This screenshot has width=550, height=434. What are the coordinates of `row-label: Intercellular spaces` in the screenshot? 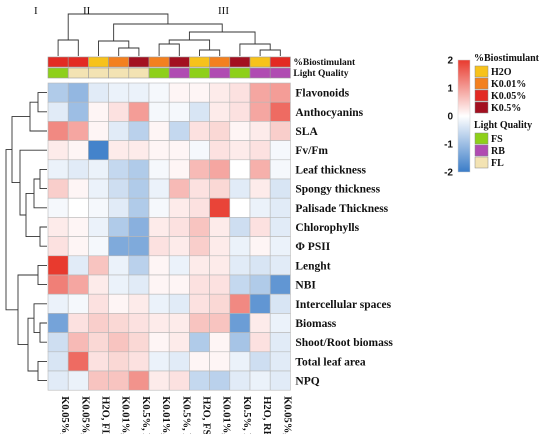 It's located at (343, 305).